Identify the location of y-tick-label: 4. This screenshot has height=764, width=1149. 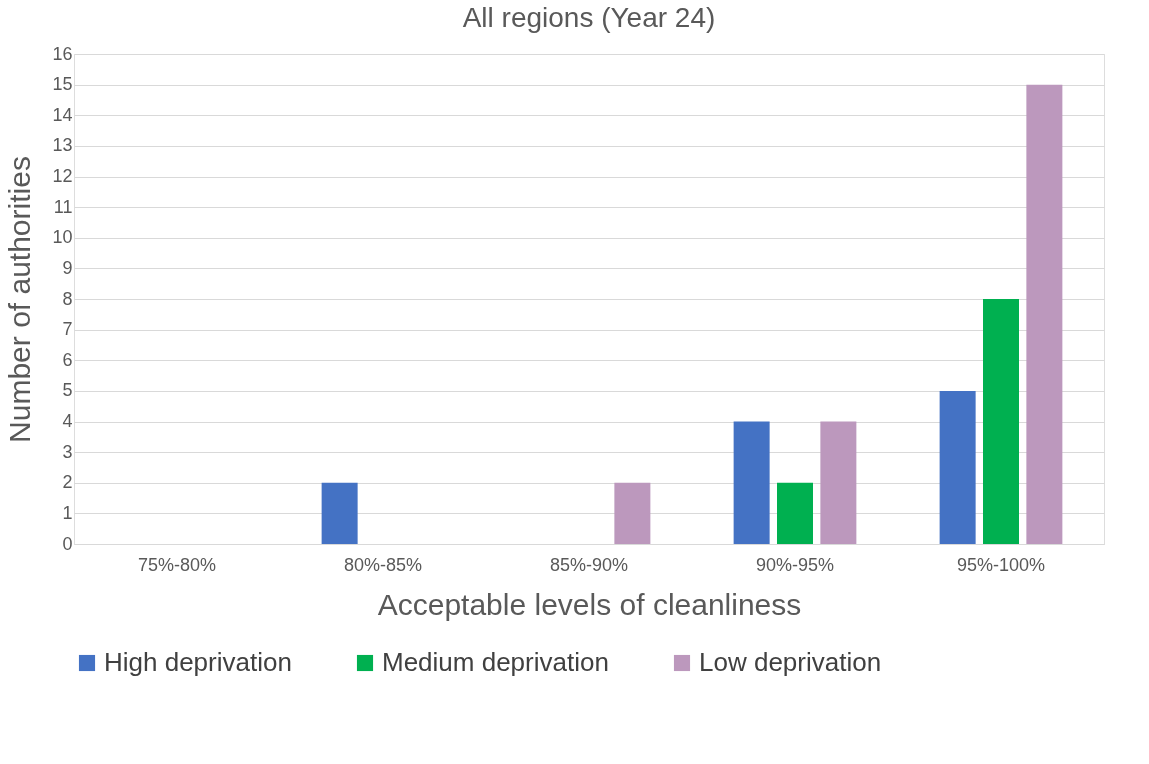
(67, 421).